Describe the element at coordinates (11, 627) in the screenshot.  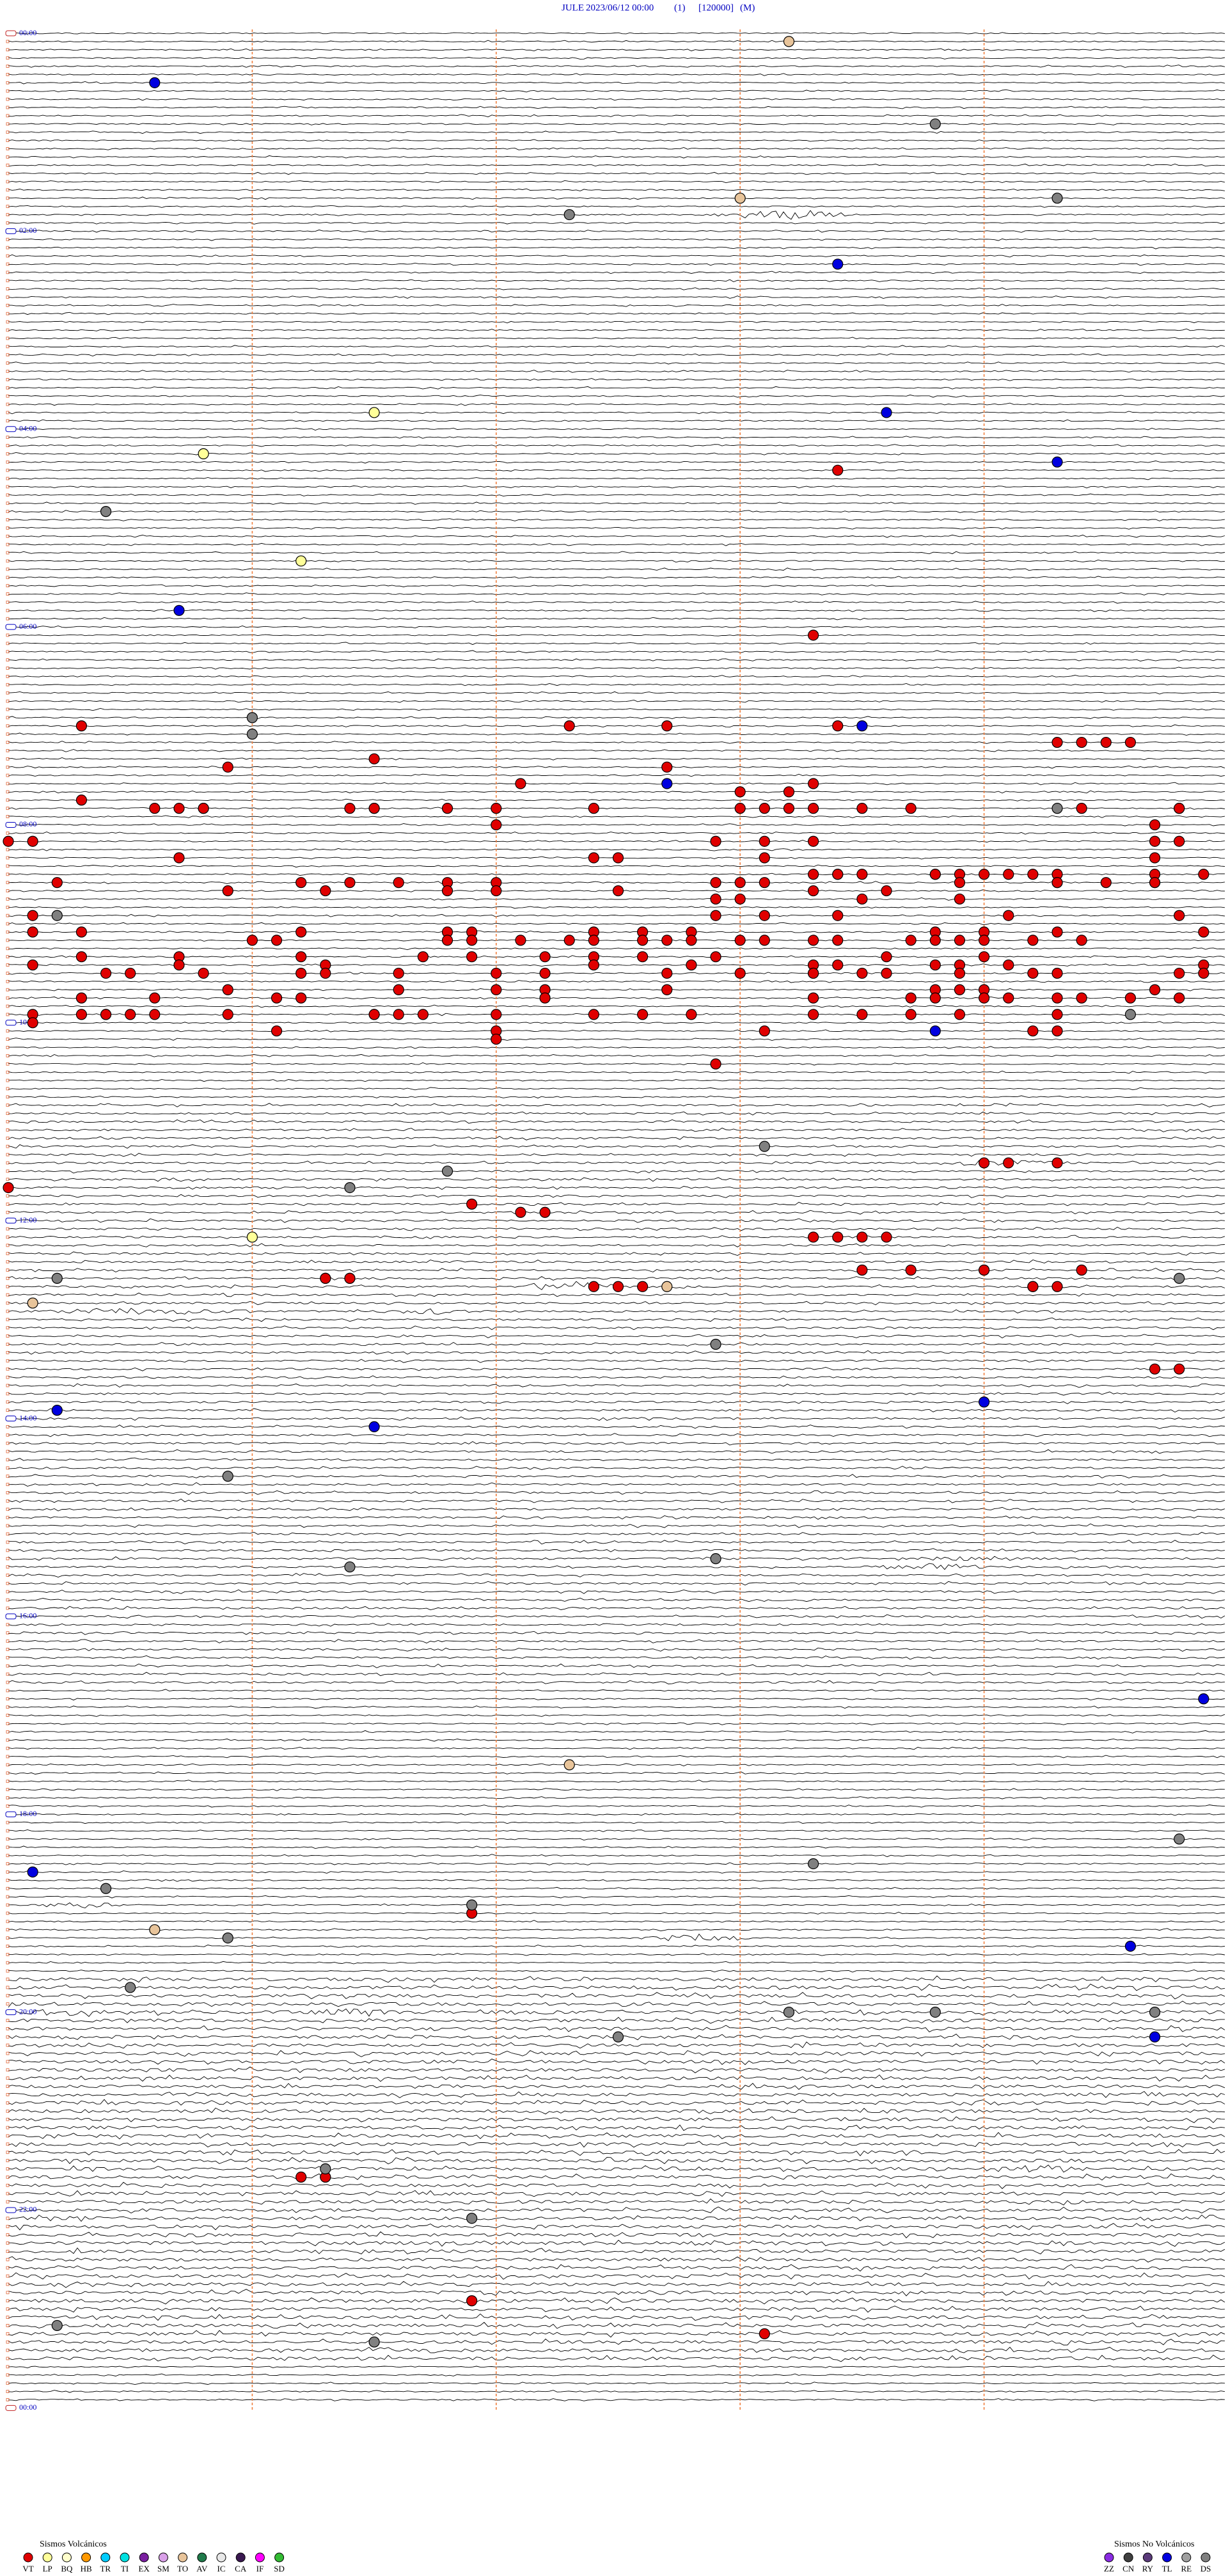
I see `hour-marker` at that location.